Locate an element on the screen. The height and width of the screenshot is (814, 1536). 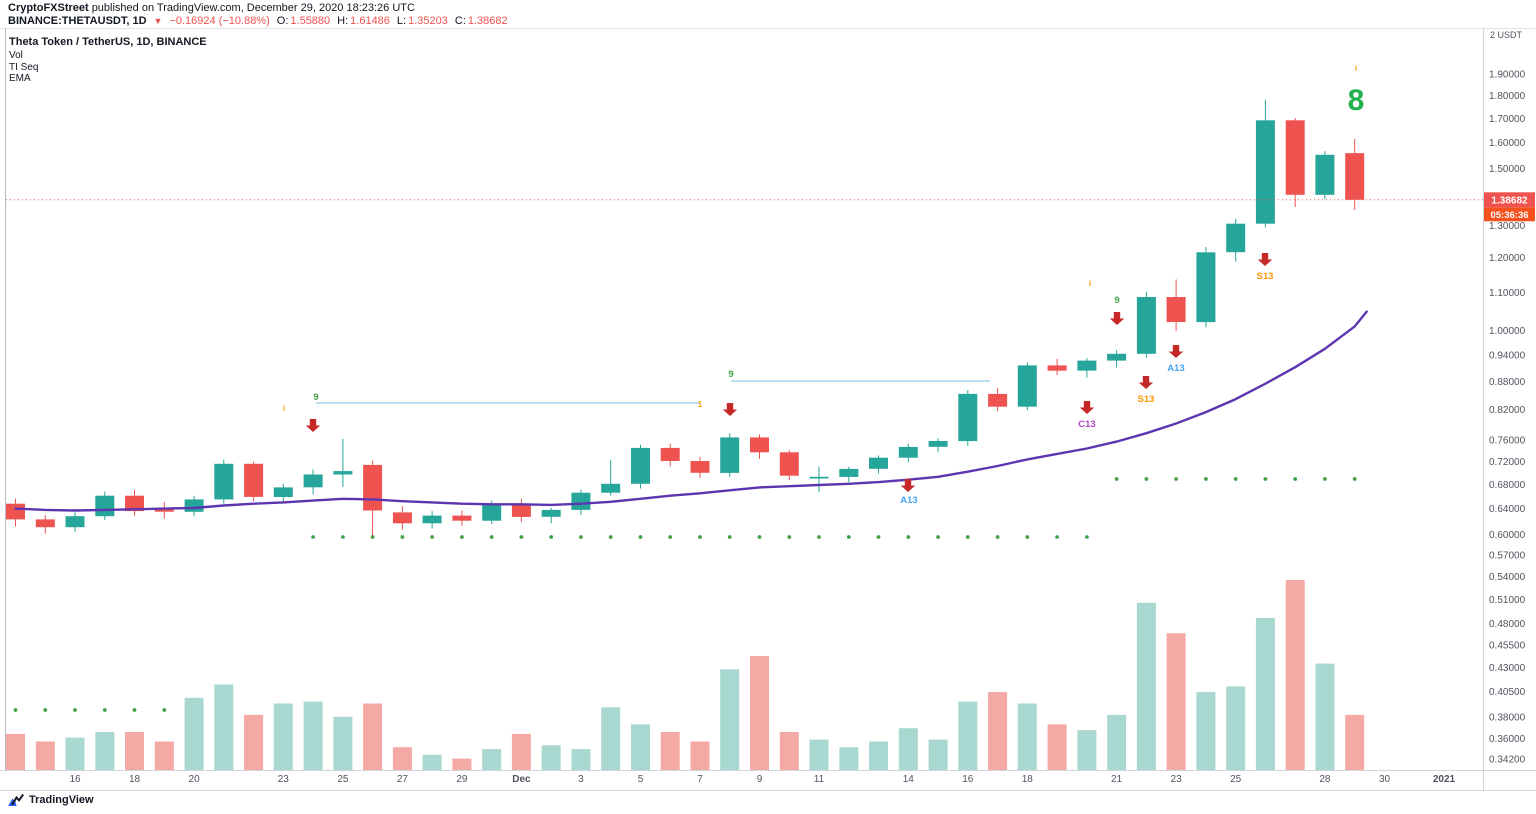
tradingview-logo-icon is located at coordinates (16, 800).